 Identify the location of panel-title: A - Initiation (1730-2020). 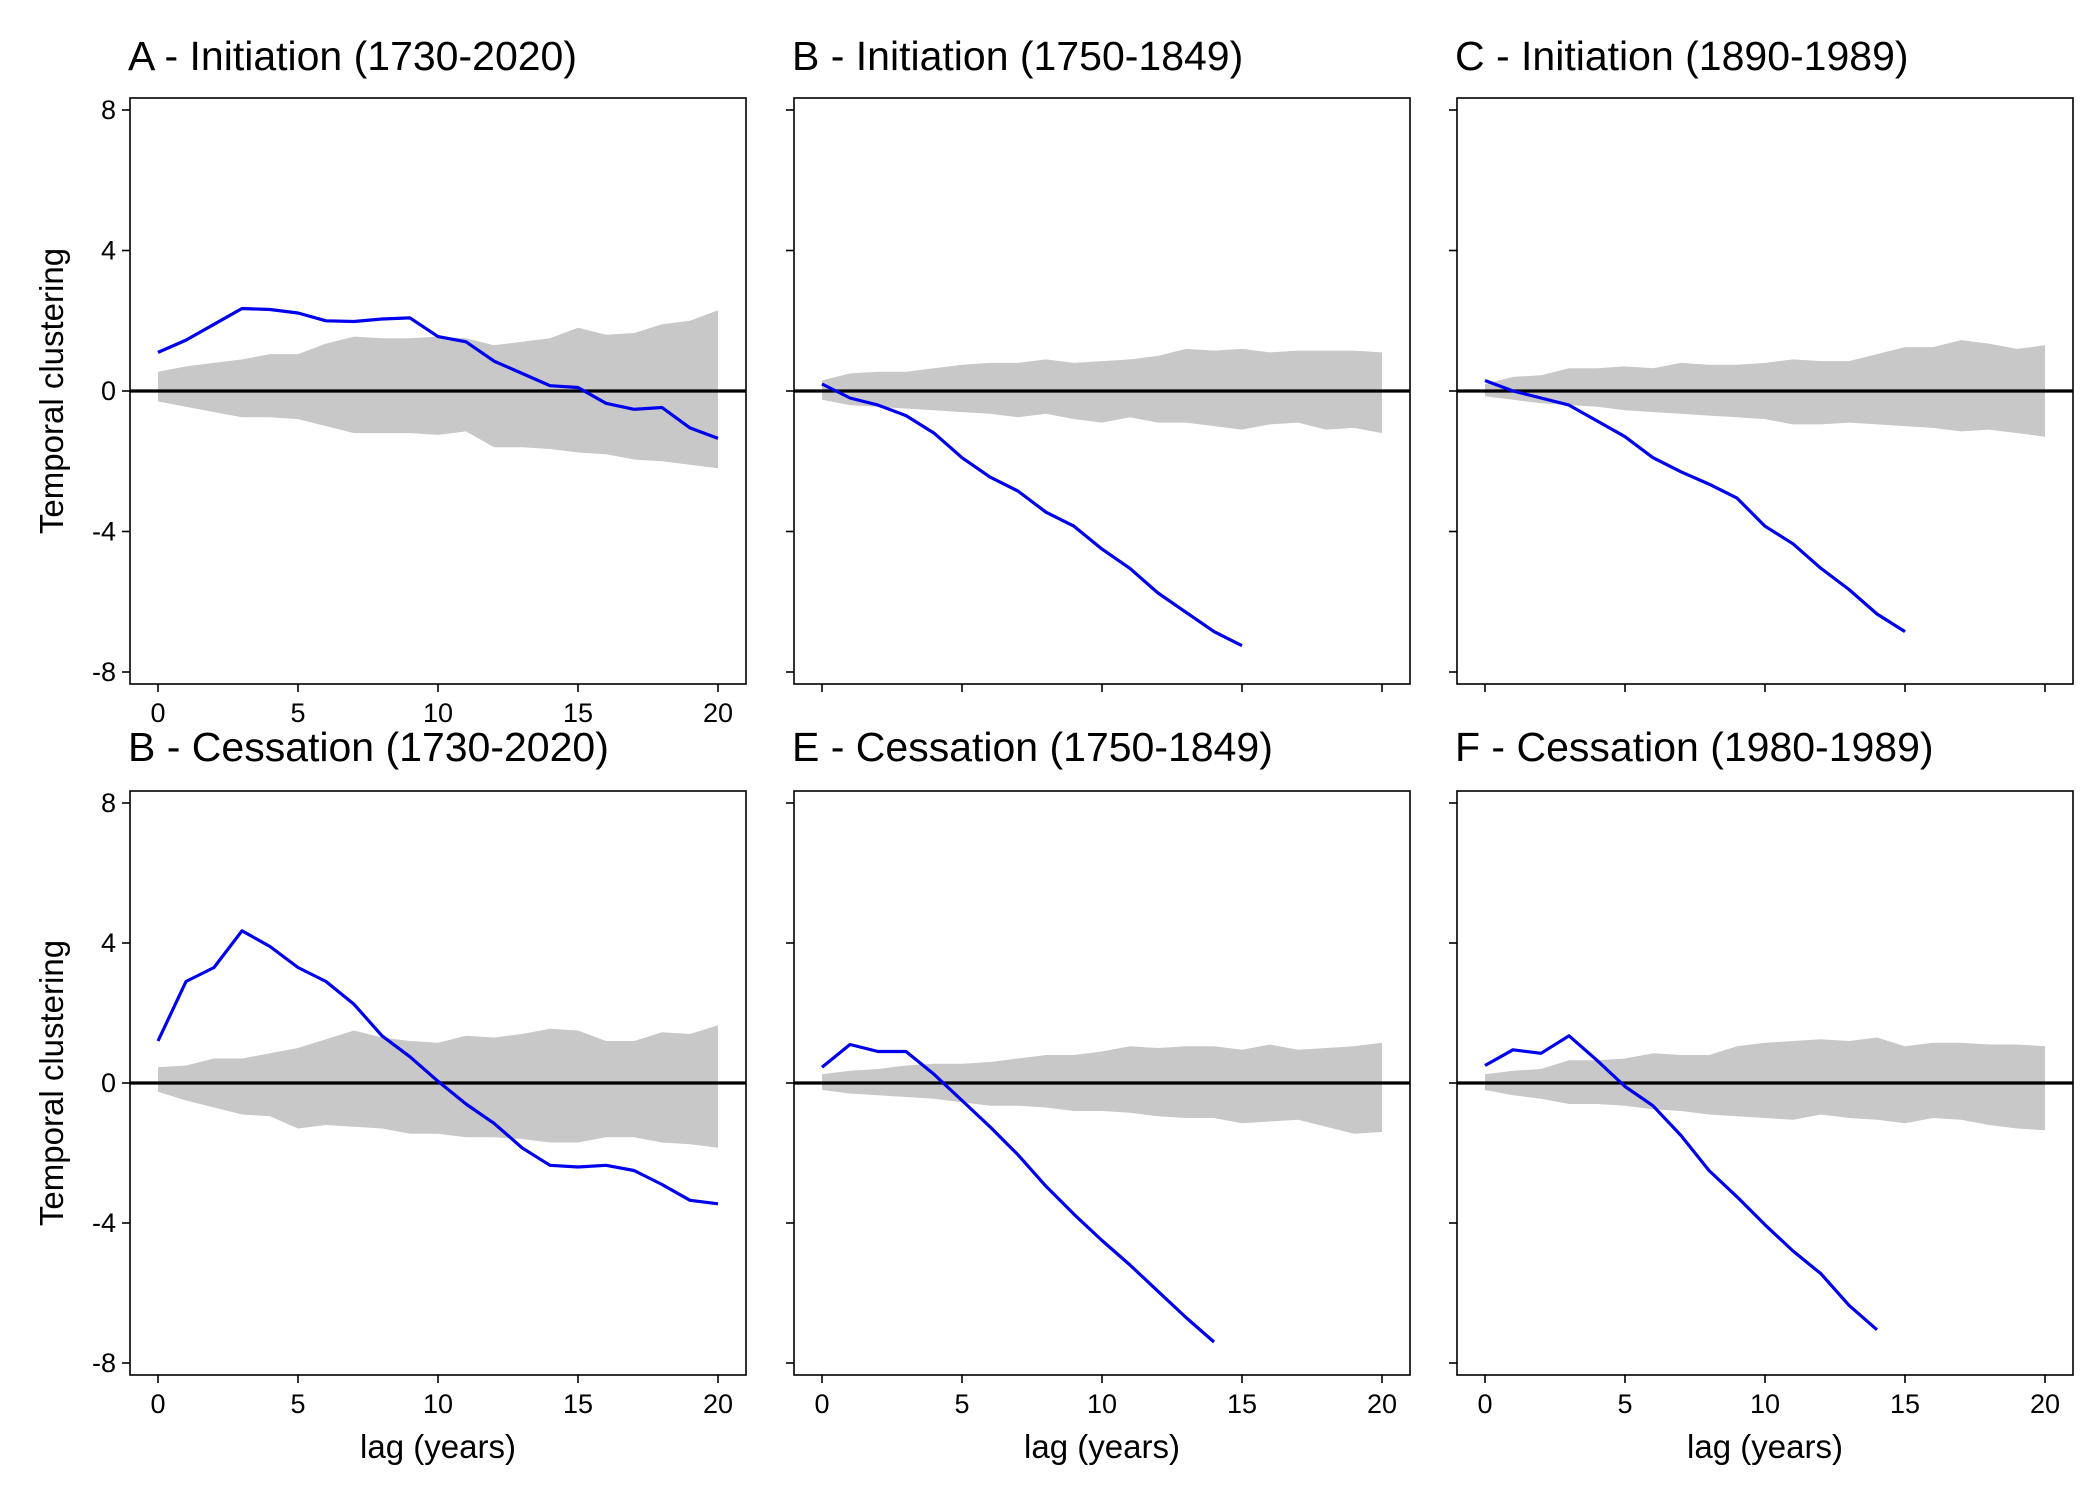
(352, 56).